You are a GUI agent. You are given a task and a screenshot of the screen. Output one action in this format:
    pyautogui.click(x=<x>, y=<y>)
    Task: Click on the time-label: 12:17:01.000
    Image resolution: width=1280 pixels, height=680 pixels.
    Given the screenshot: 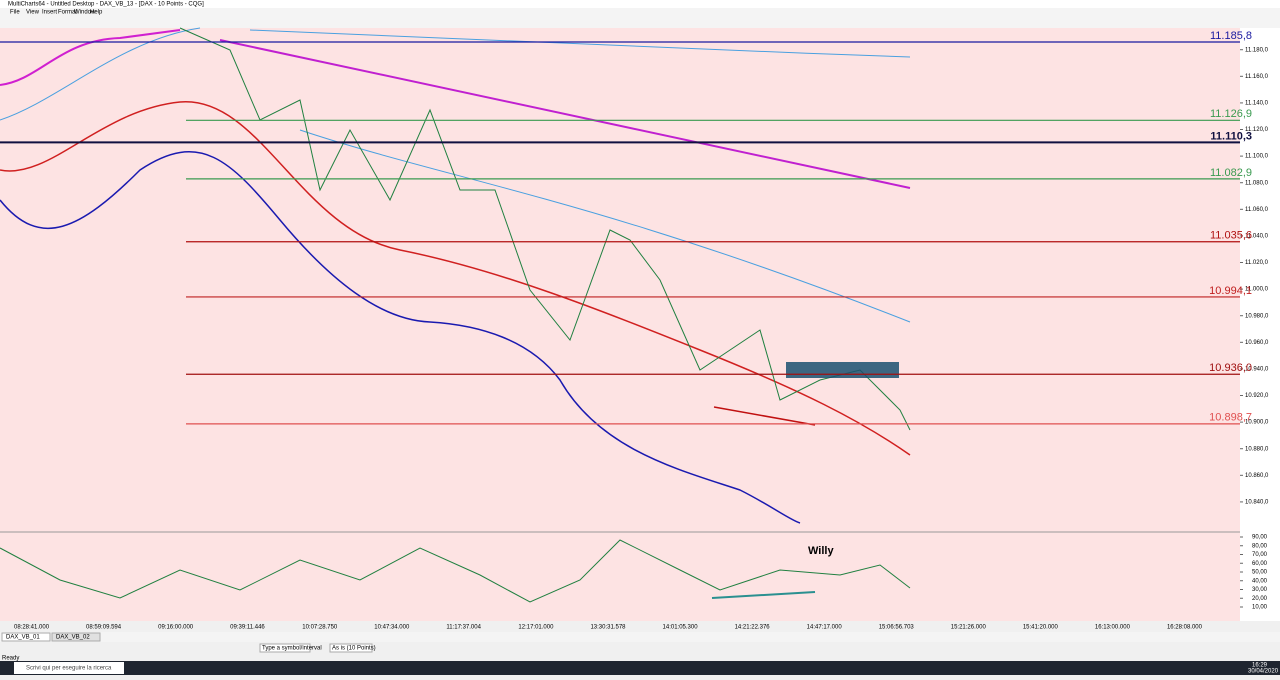 What is the action you would take?
    pyautogui.click(x=536, y=628)
    